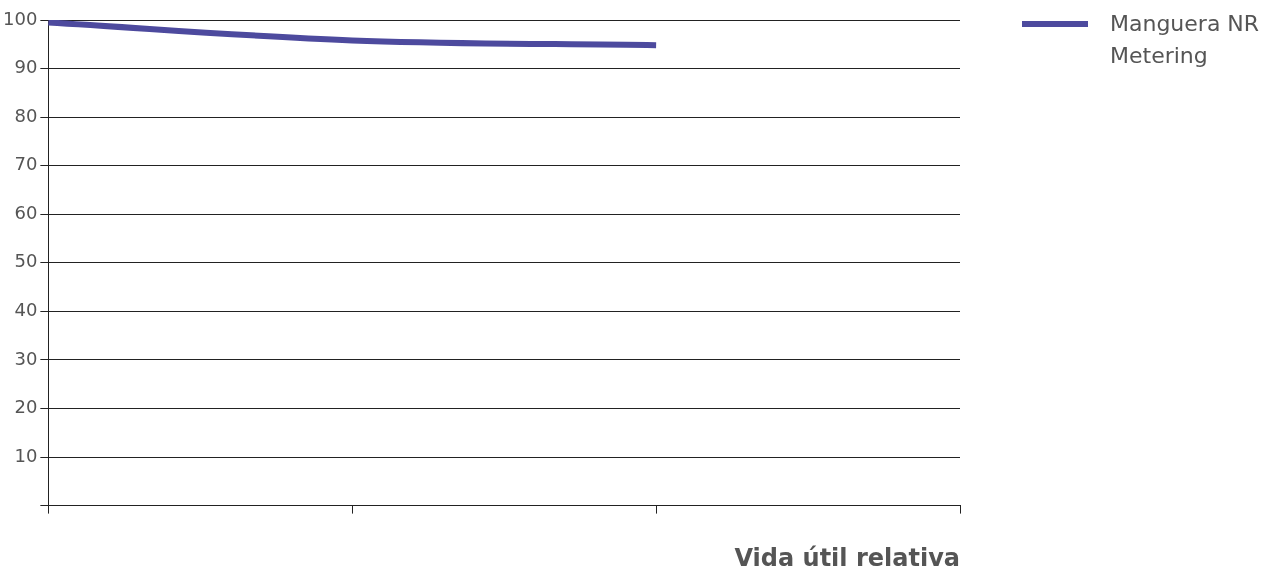 The height and width of the screenshot is (578, 1282). Describe the element at coordinates (20, 18) in the screenshot. I see `y-tick-label: 100` at that location.